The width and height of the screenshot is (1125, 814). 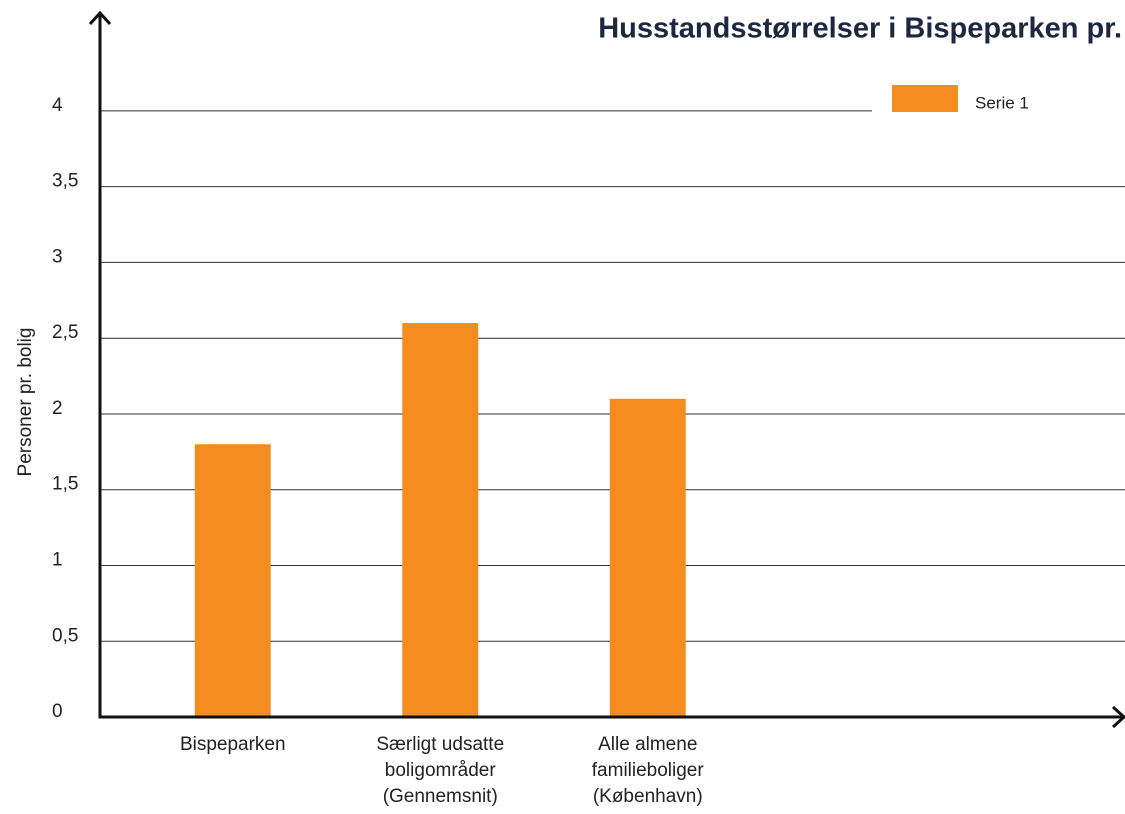 I want to click on legend-swatch, so click(x=925, y=98).